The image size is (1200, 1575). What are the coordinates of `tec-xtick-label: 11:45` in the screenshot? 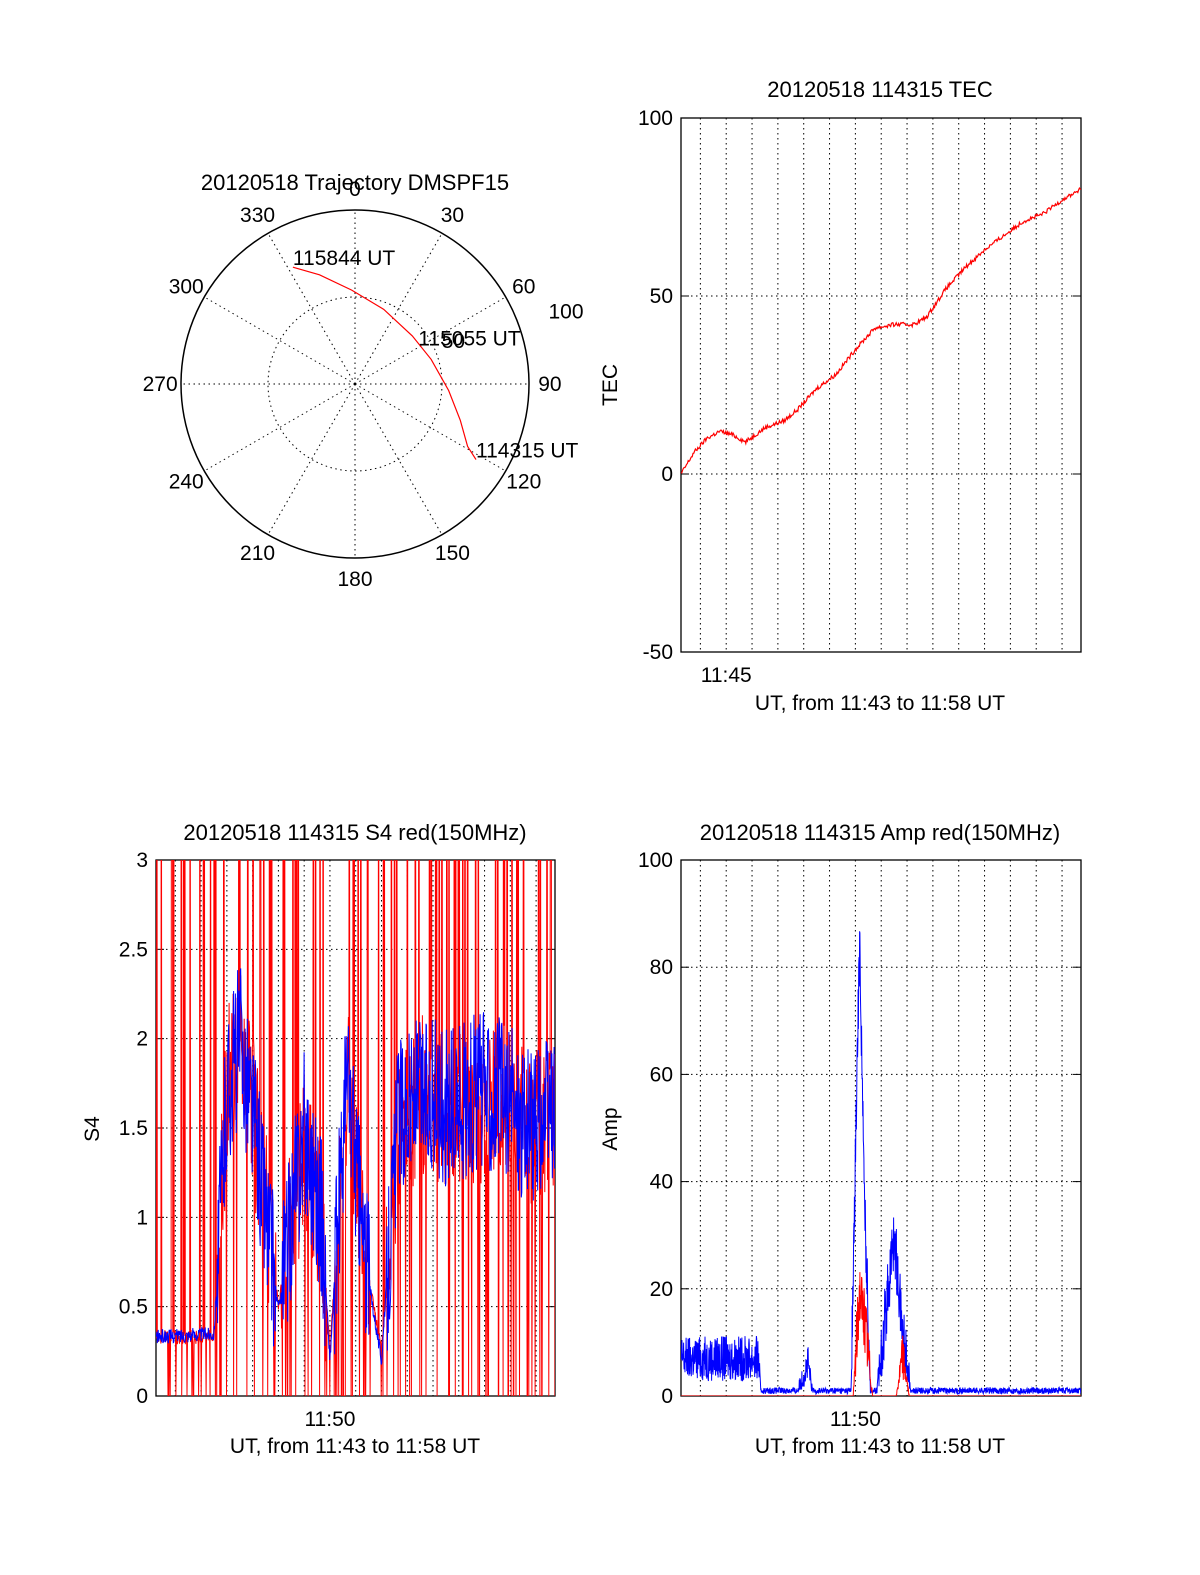 It's located at (726, 675).